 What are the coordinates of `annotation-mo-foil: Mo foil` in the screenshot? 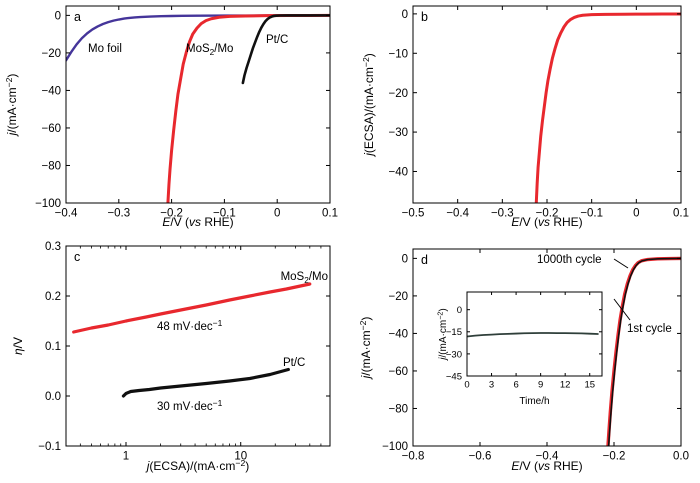 It's located at (105, 49).